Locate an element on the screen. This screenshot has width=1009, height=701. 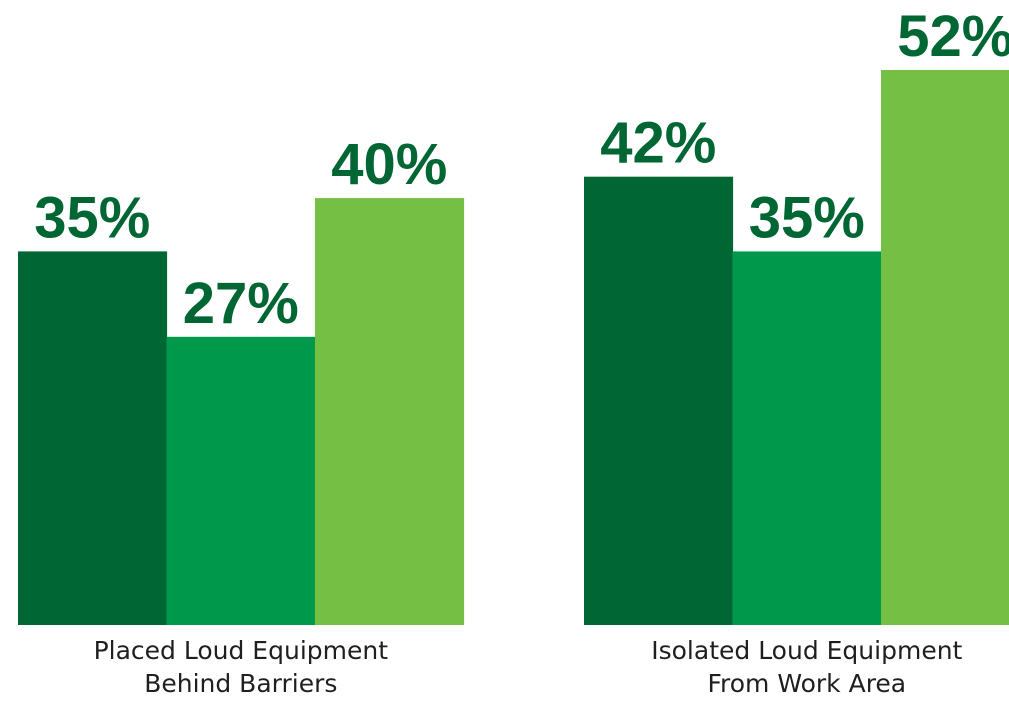
bar-value-label: 27% is located at coordinates (241, 303).